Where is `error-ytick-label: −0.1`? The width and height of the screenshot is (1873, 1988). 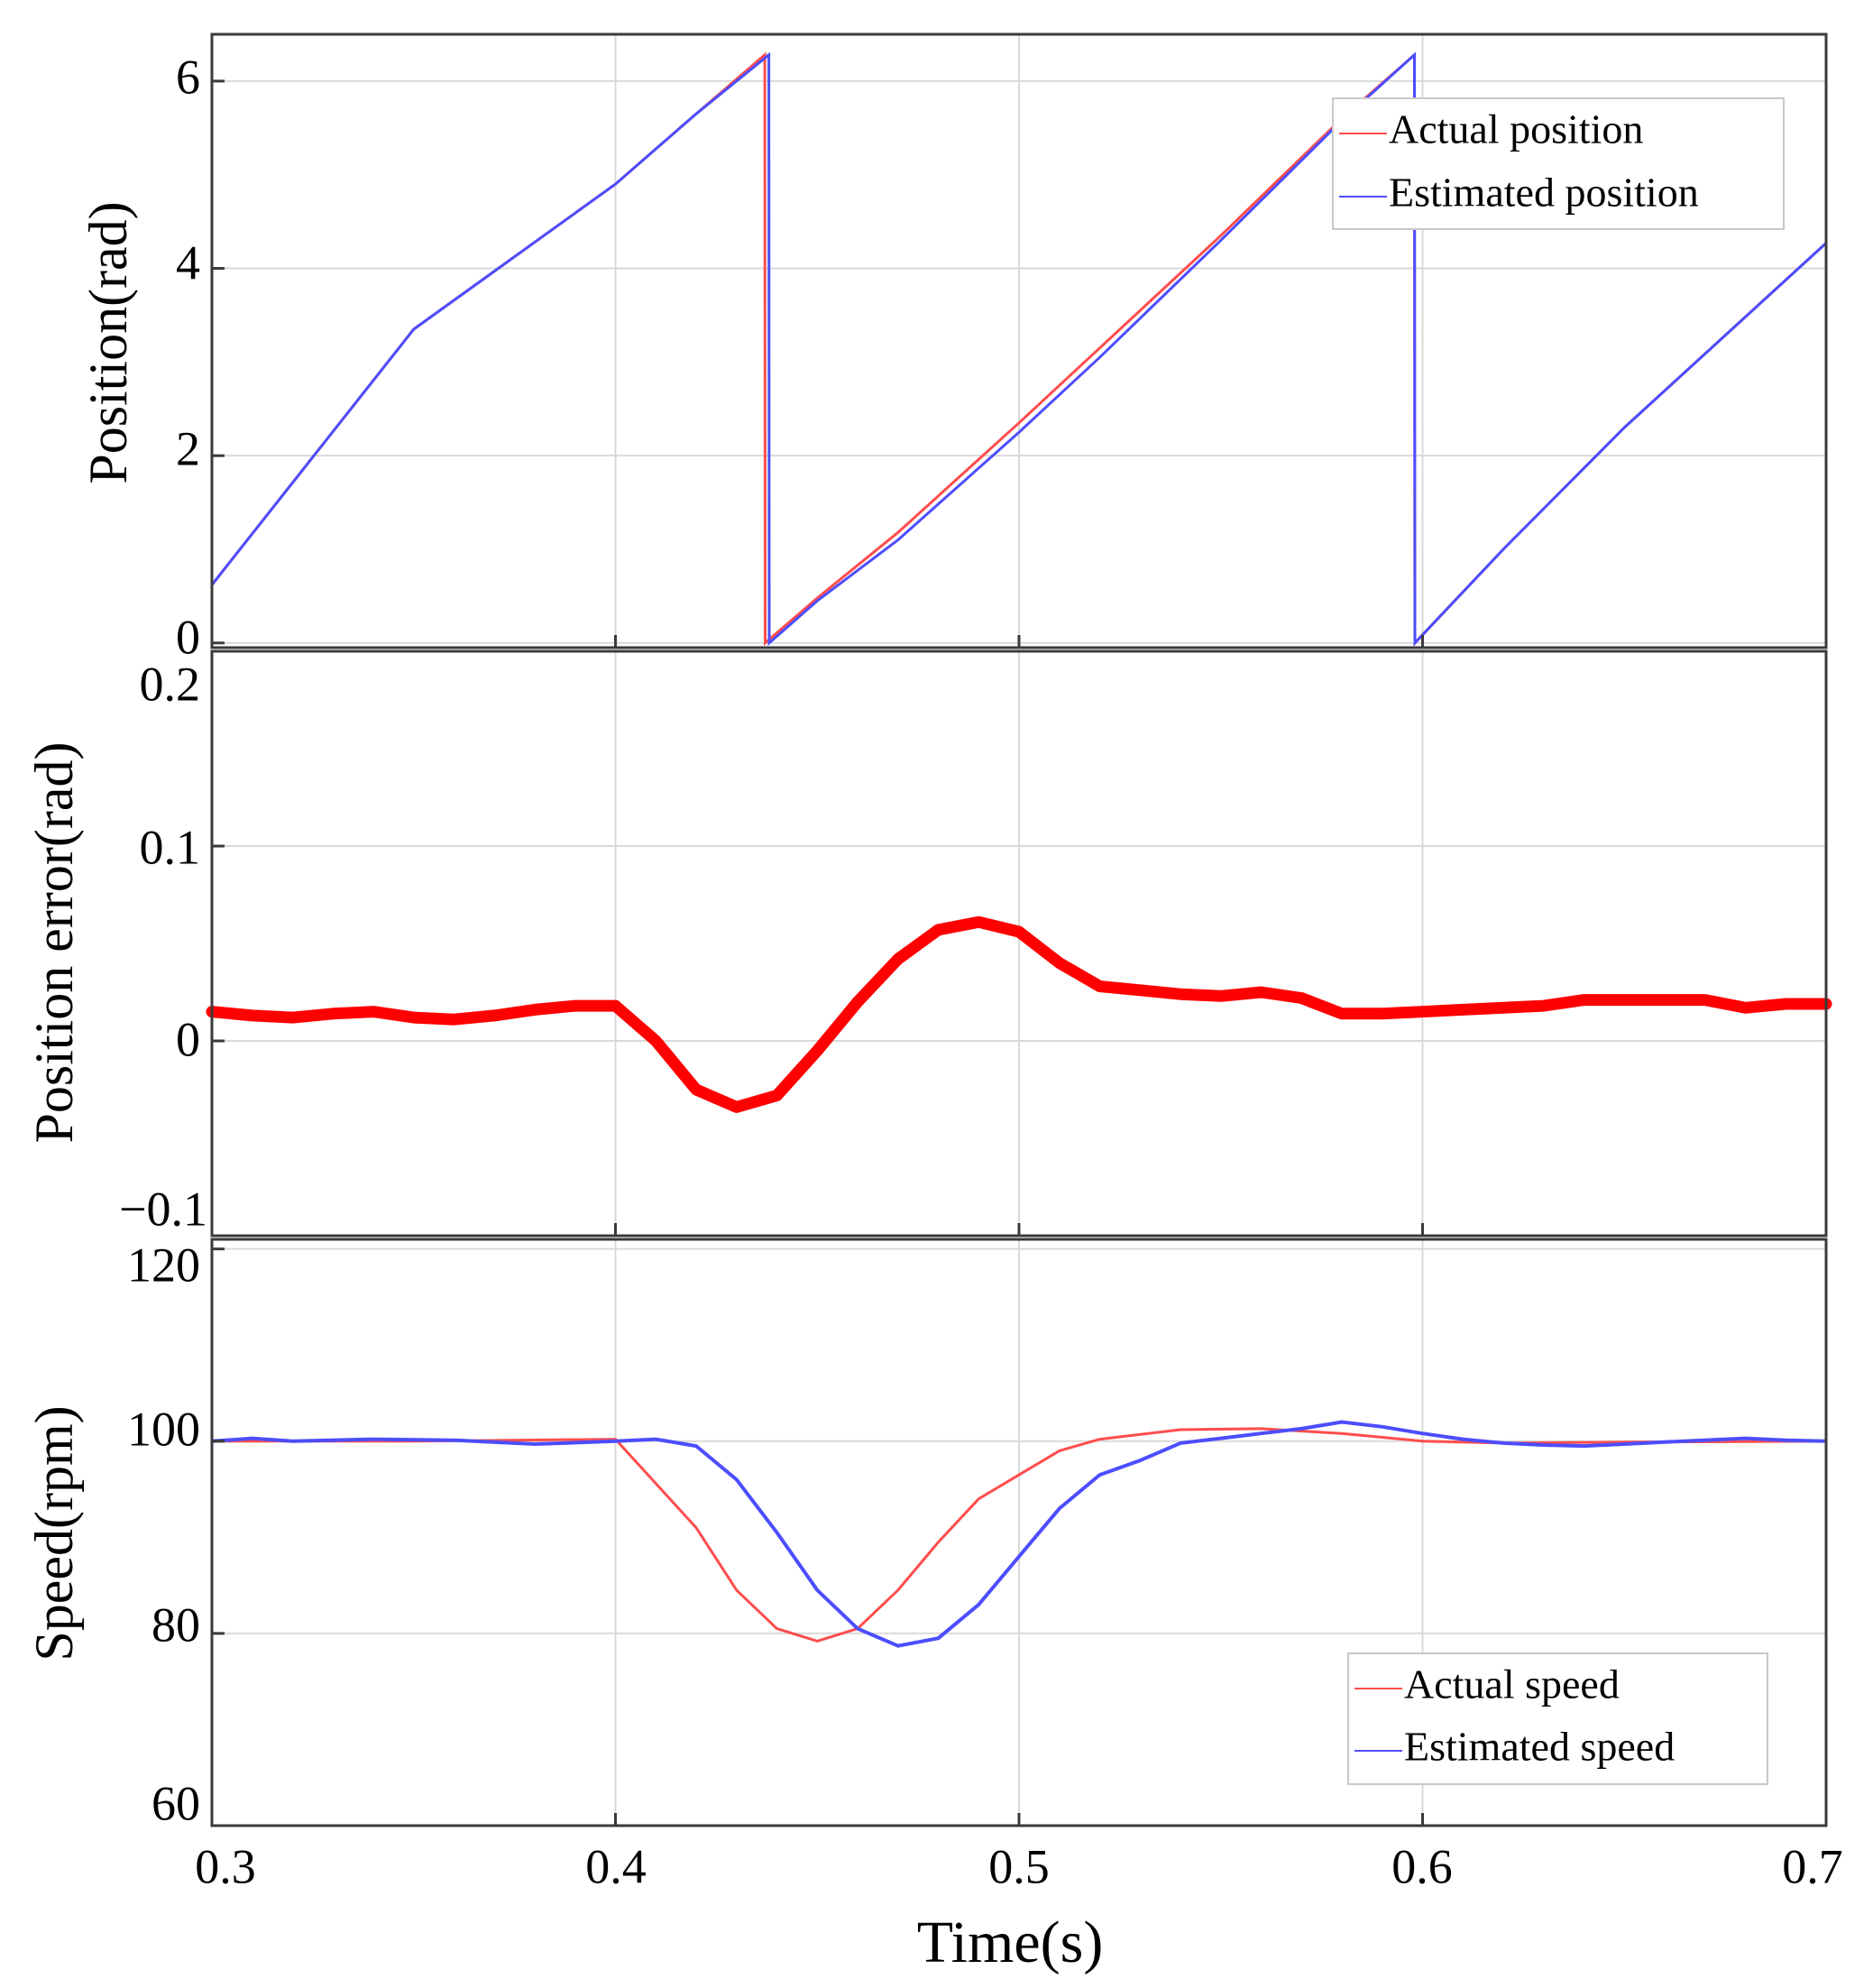
error-ytick-label: −0.1 is located at coordinates (163, 1209).